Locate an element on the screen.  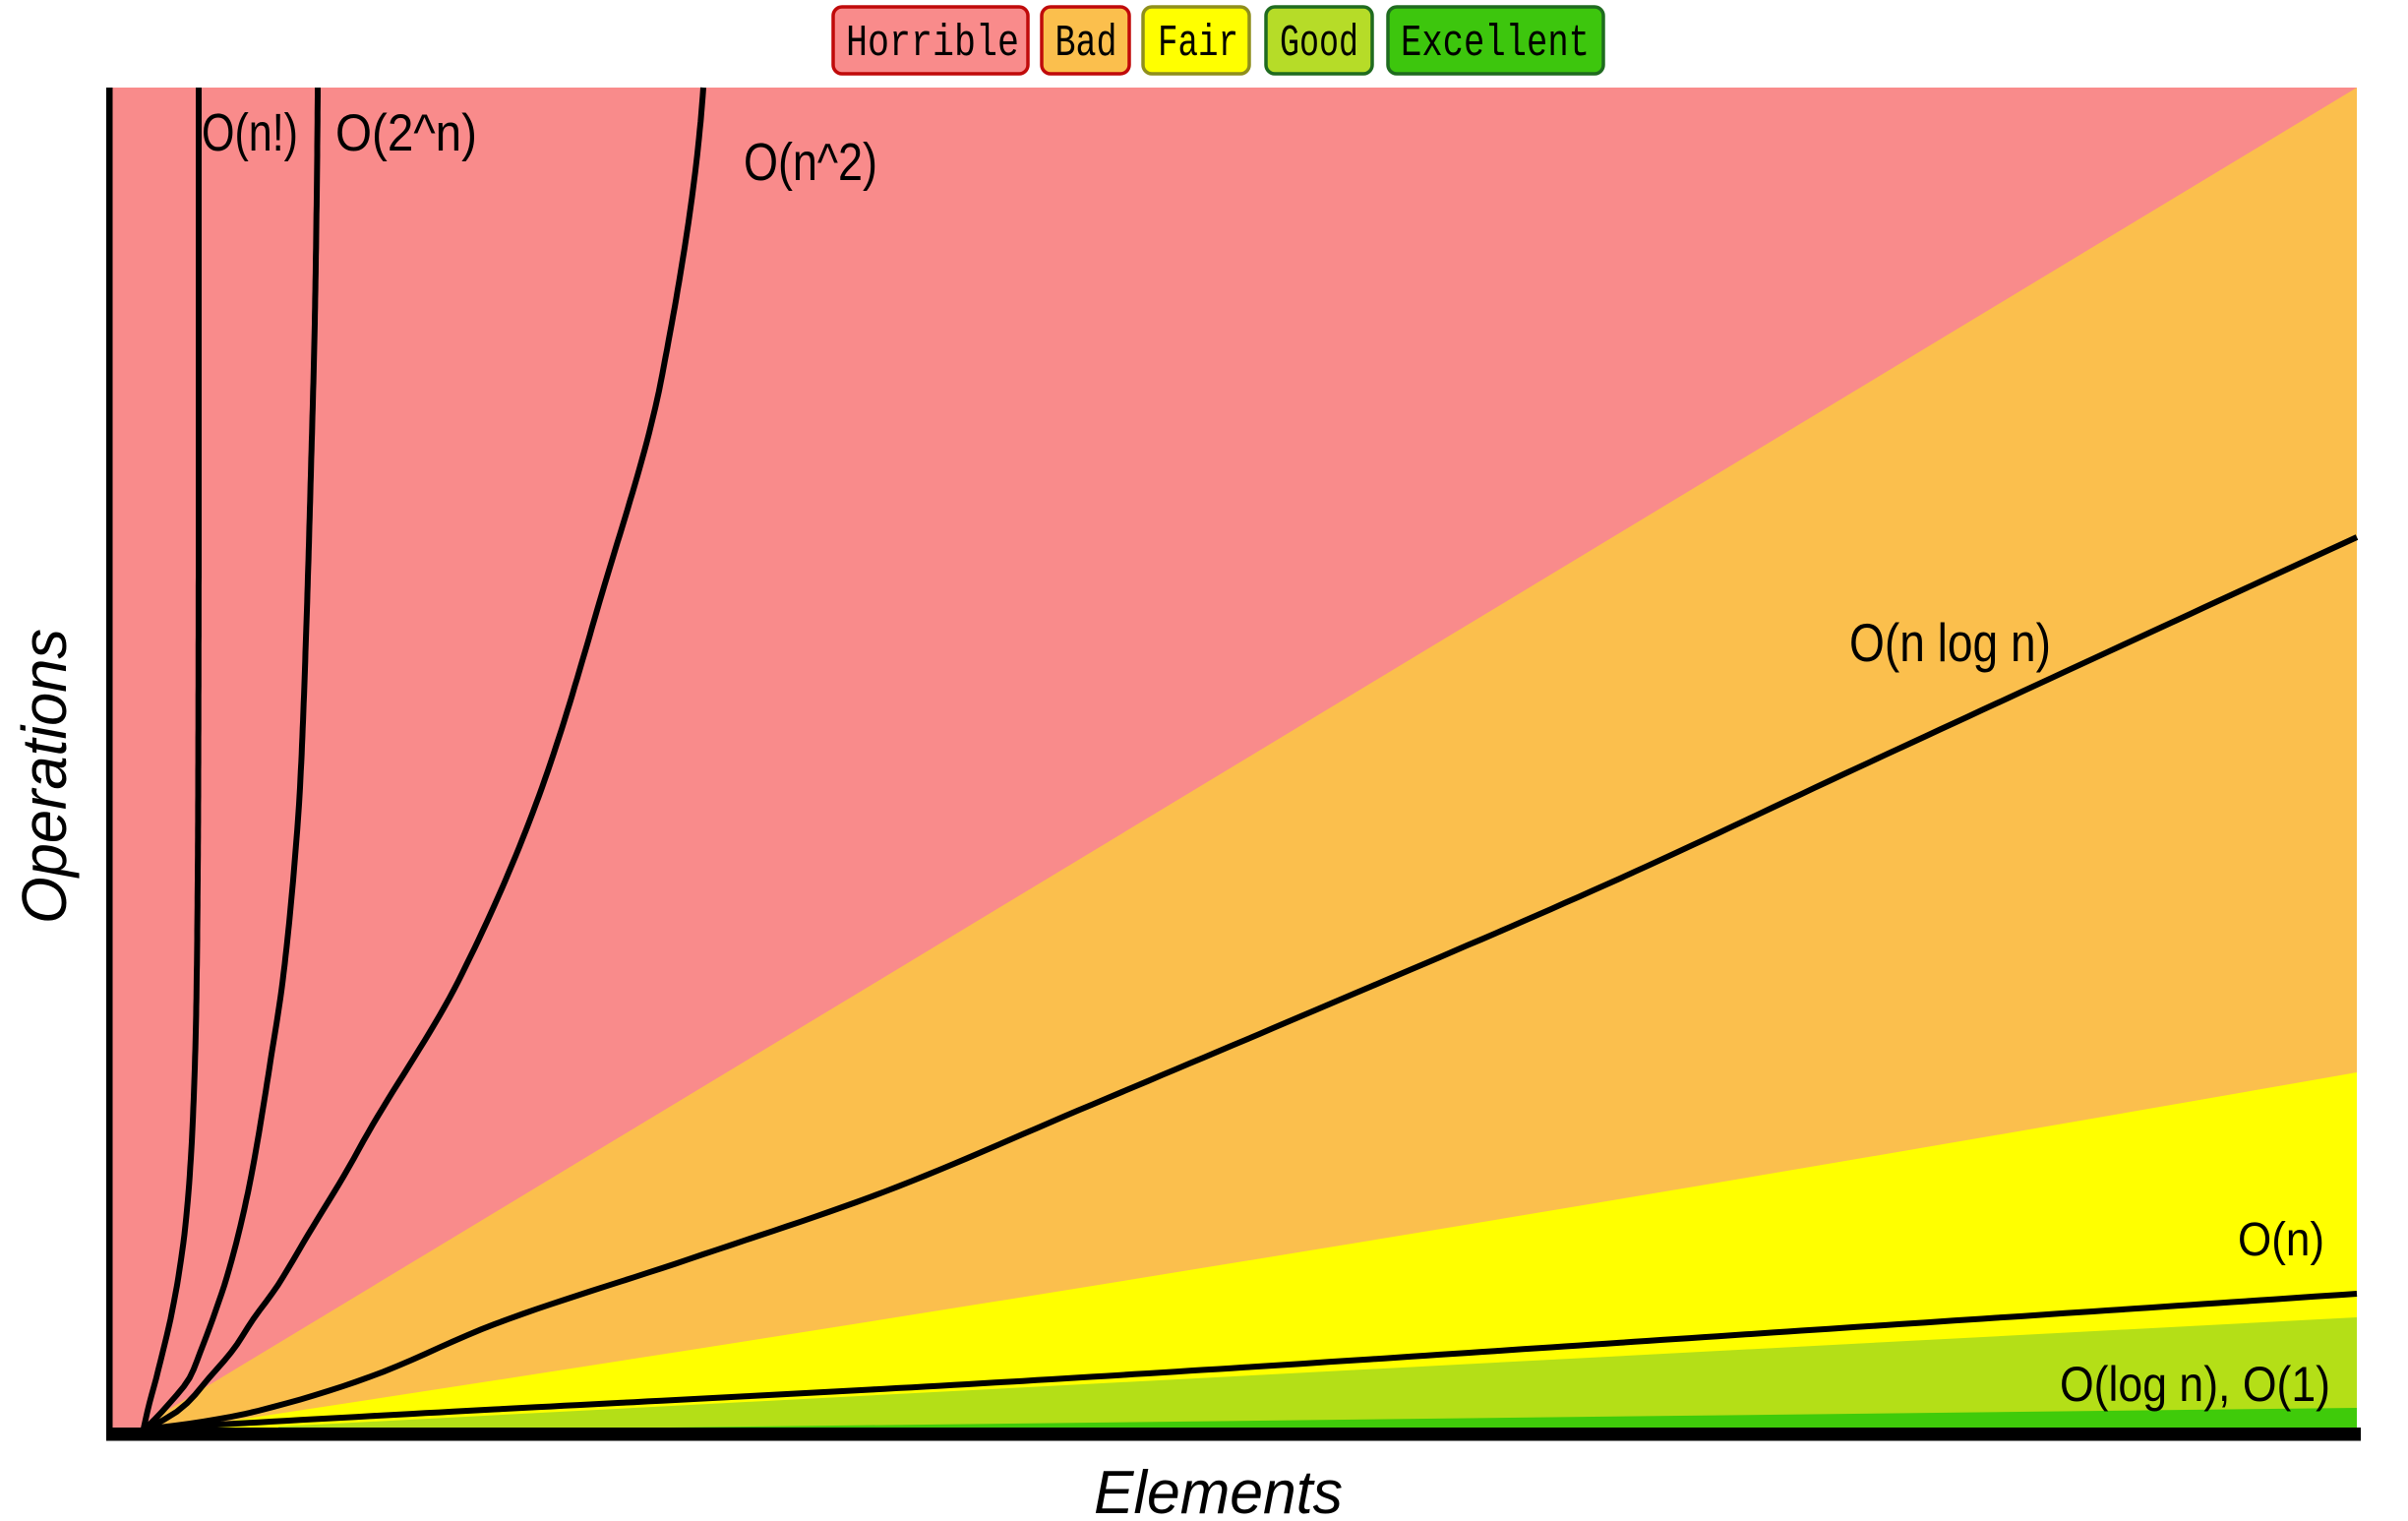
svg-text: O(n) is located at coordinates (2281, 1240).